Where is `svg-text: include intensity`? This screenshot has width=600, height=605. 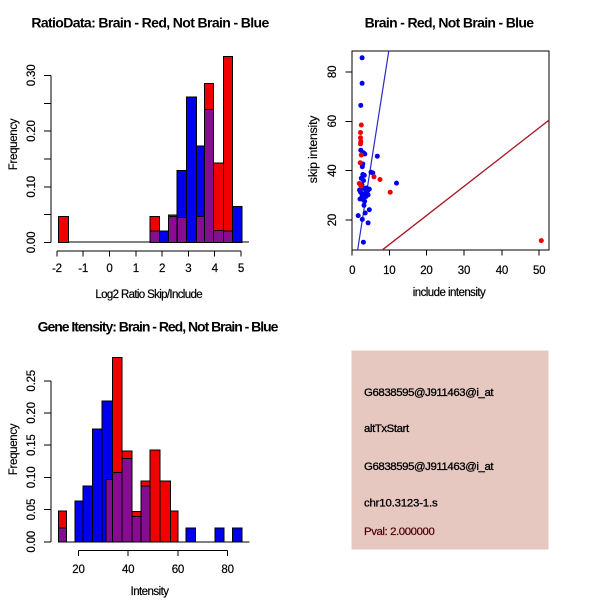
svg-text: include intensity is located at coordinates (449, 293).